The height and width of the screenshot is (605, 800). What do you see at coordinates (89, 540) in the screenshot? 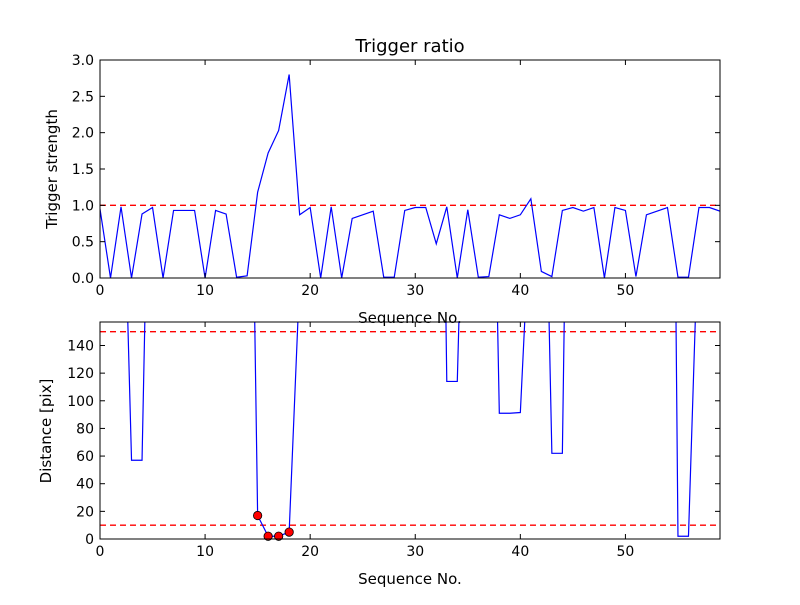
I see `y-tick-label: 0` at bounding box center [89, 540].